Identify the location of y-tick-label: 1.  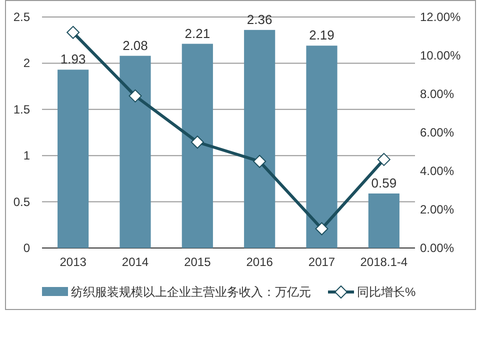
(26, 155).